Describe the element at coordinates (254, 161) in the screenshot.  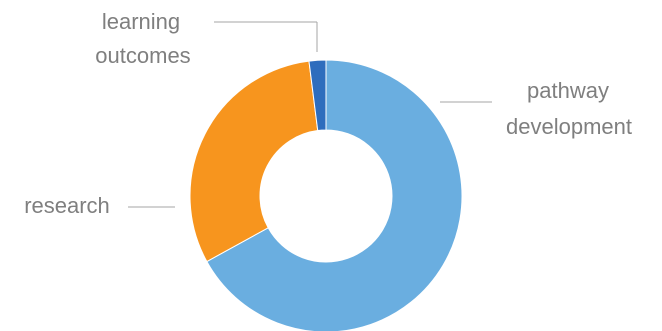
I see `slice-research` at that location.